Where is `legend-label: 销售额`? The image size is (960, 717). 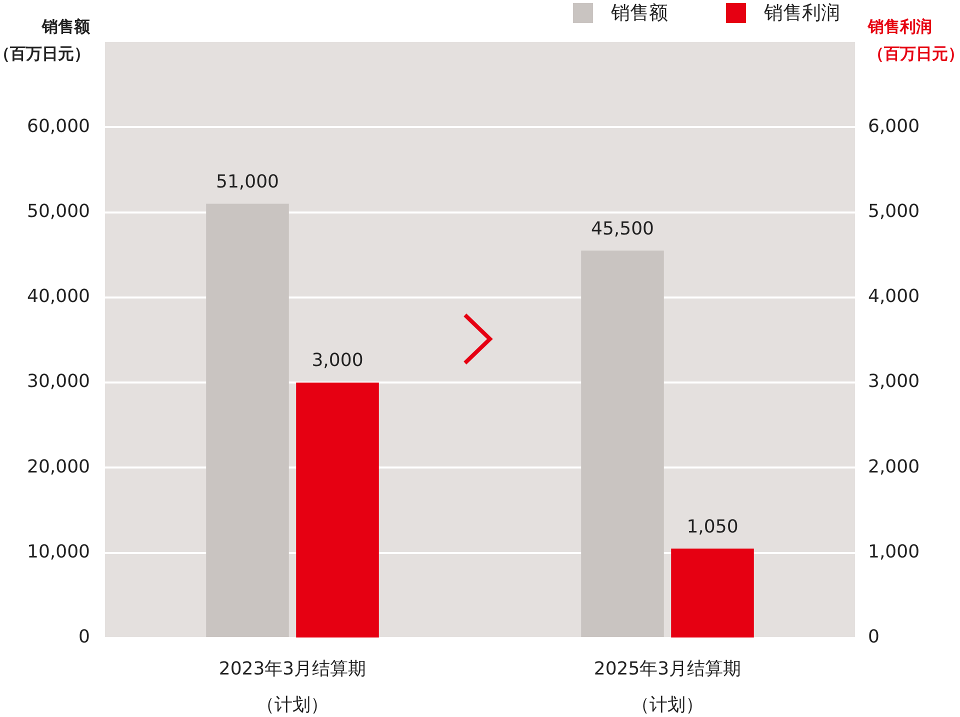 legend-label: 销售额 is located at coordinates (639, 13).